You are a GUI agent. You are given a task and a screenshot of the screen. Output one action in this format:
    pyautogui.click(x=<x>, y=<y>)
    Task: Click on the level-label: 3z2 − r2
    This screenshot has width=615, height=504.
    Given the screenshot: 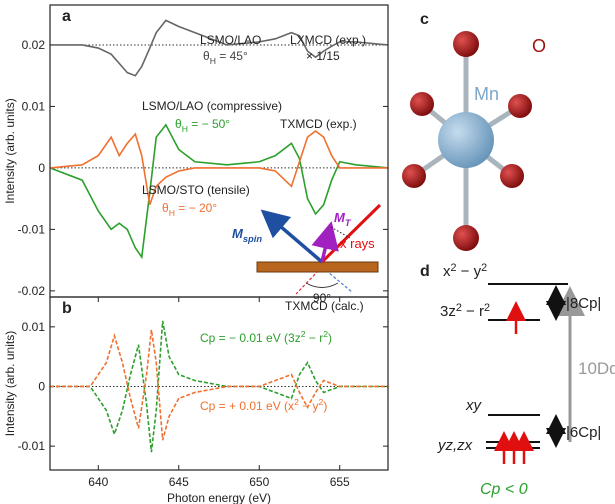 What is the action you would take?
    pyautogui.click(x=465, y=311)
    